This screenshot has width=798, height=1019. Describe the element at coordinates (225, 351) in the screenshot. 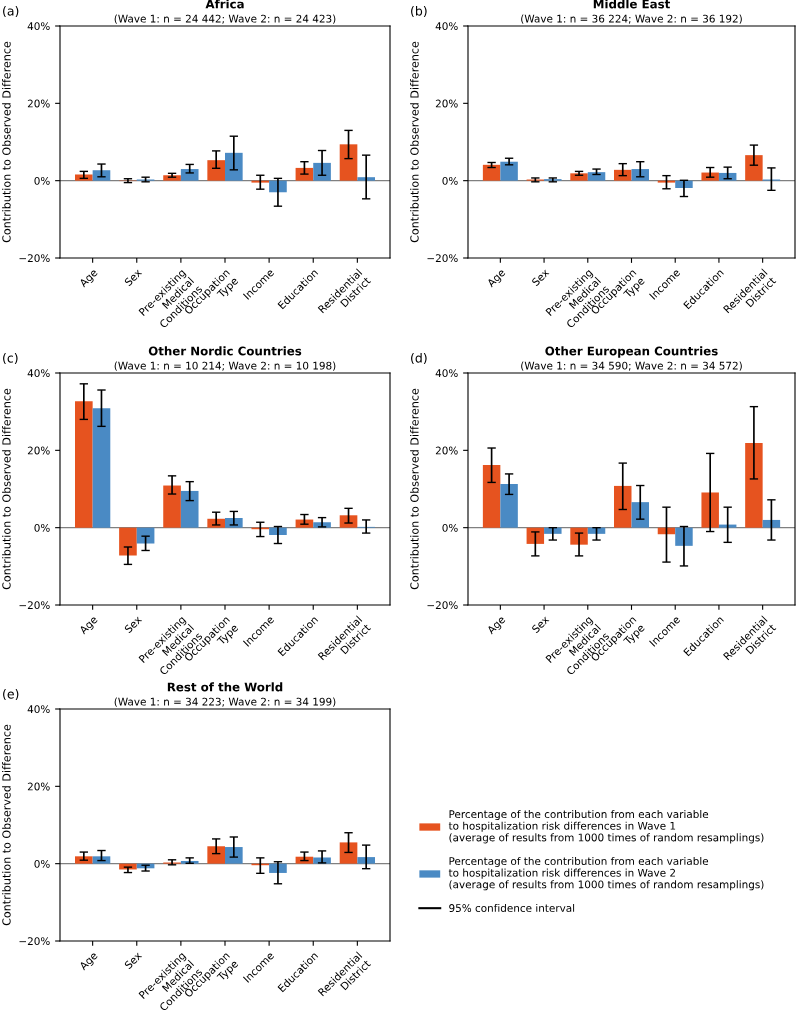

I see `chart-title: Other Nordic Countries` at that location.